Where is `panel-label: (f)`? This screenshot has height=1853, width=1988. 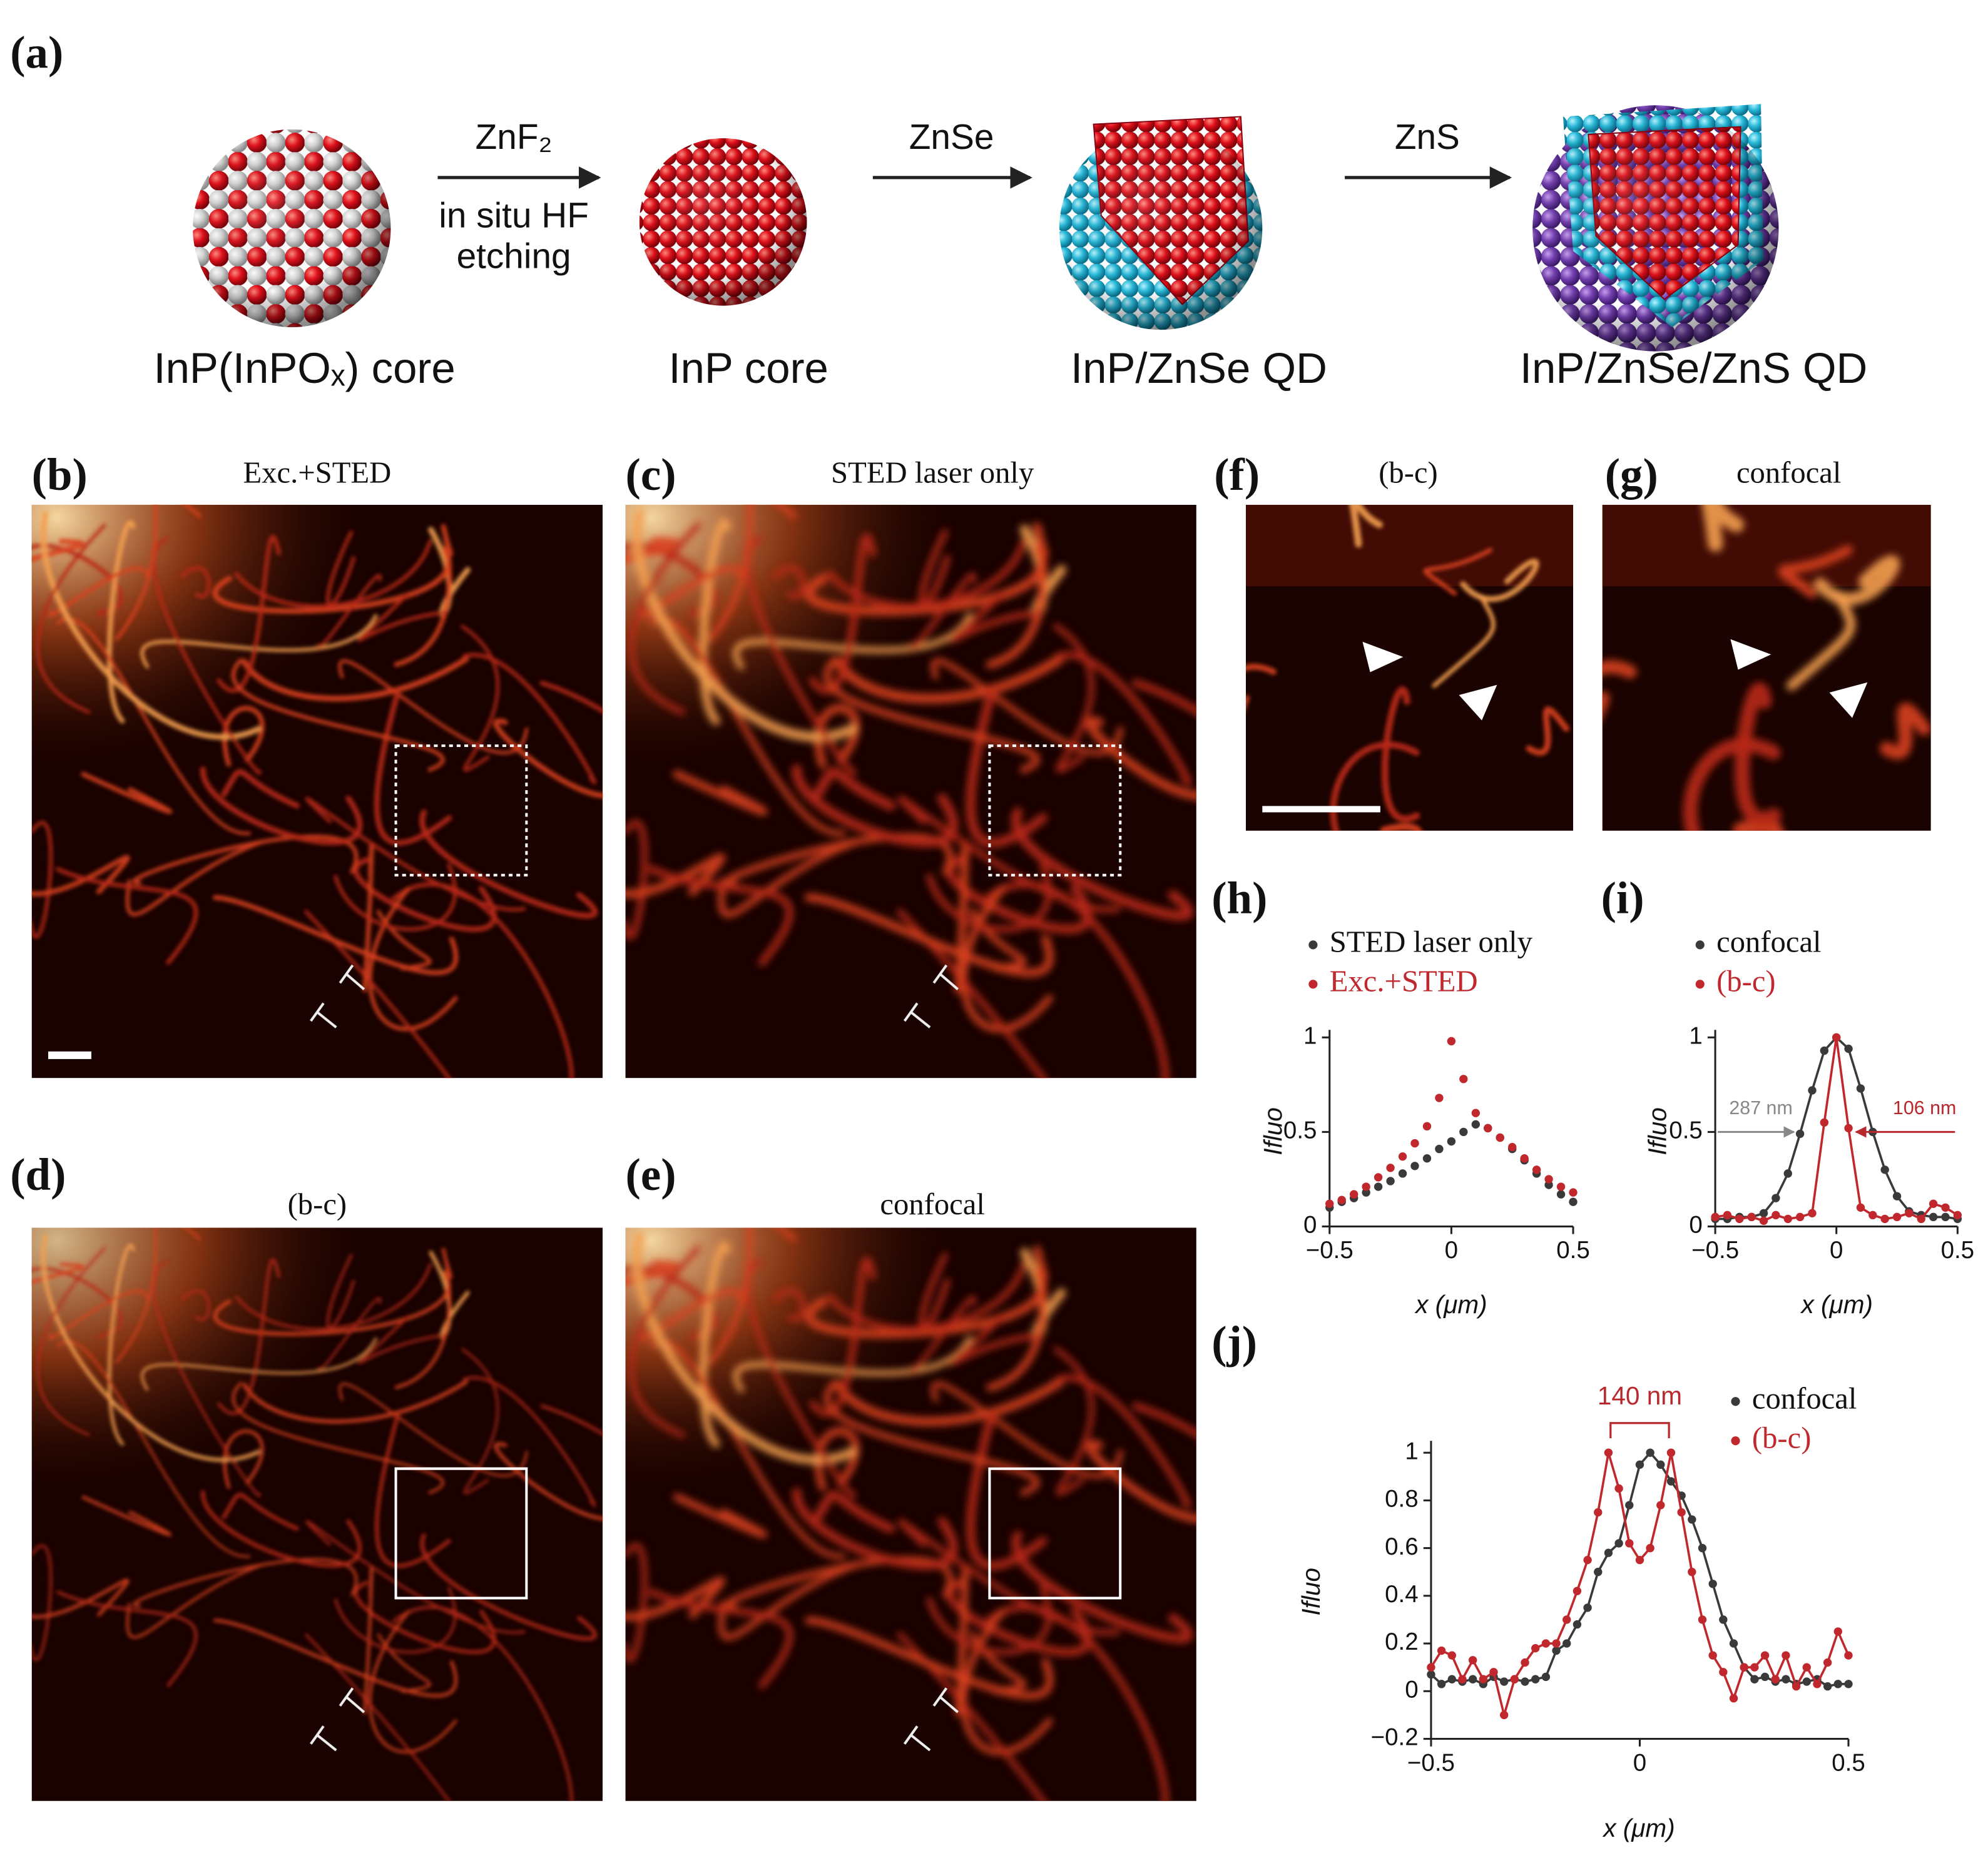 panel-label: (f) is located at coordinates (1237, 474).